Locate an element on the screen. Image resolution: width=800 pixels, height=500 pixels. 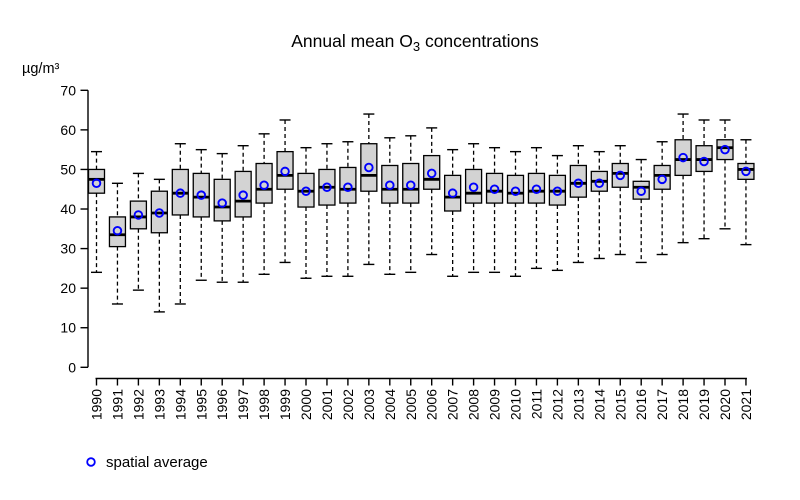
boxplot-2013 is located at coordinates (578, 204).